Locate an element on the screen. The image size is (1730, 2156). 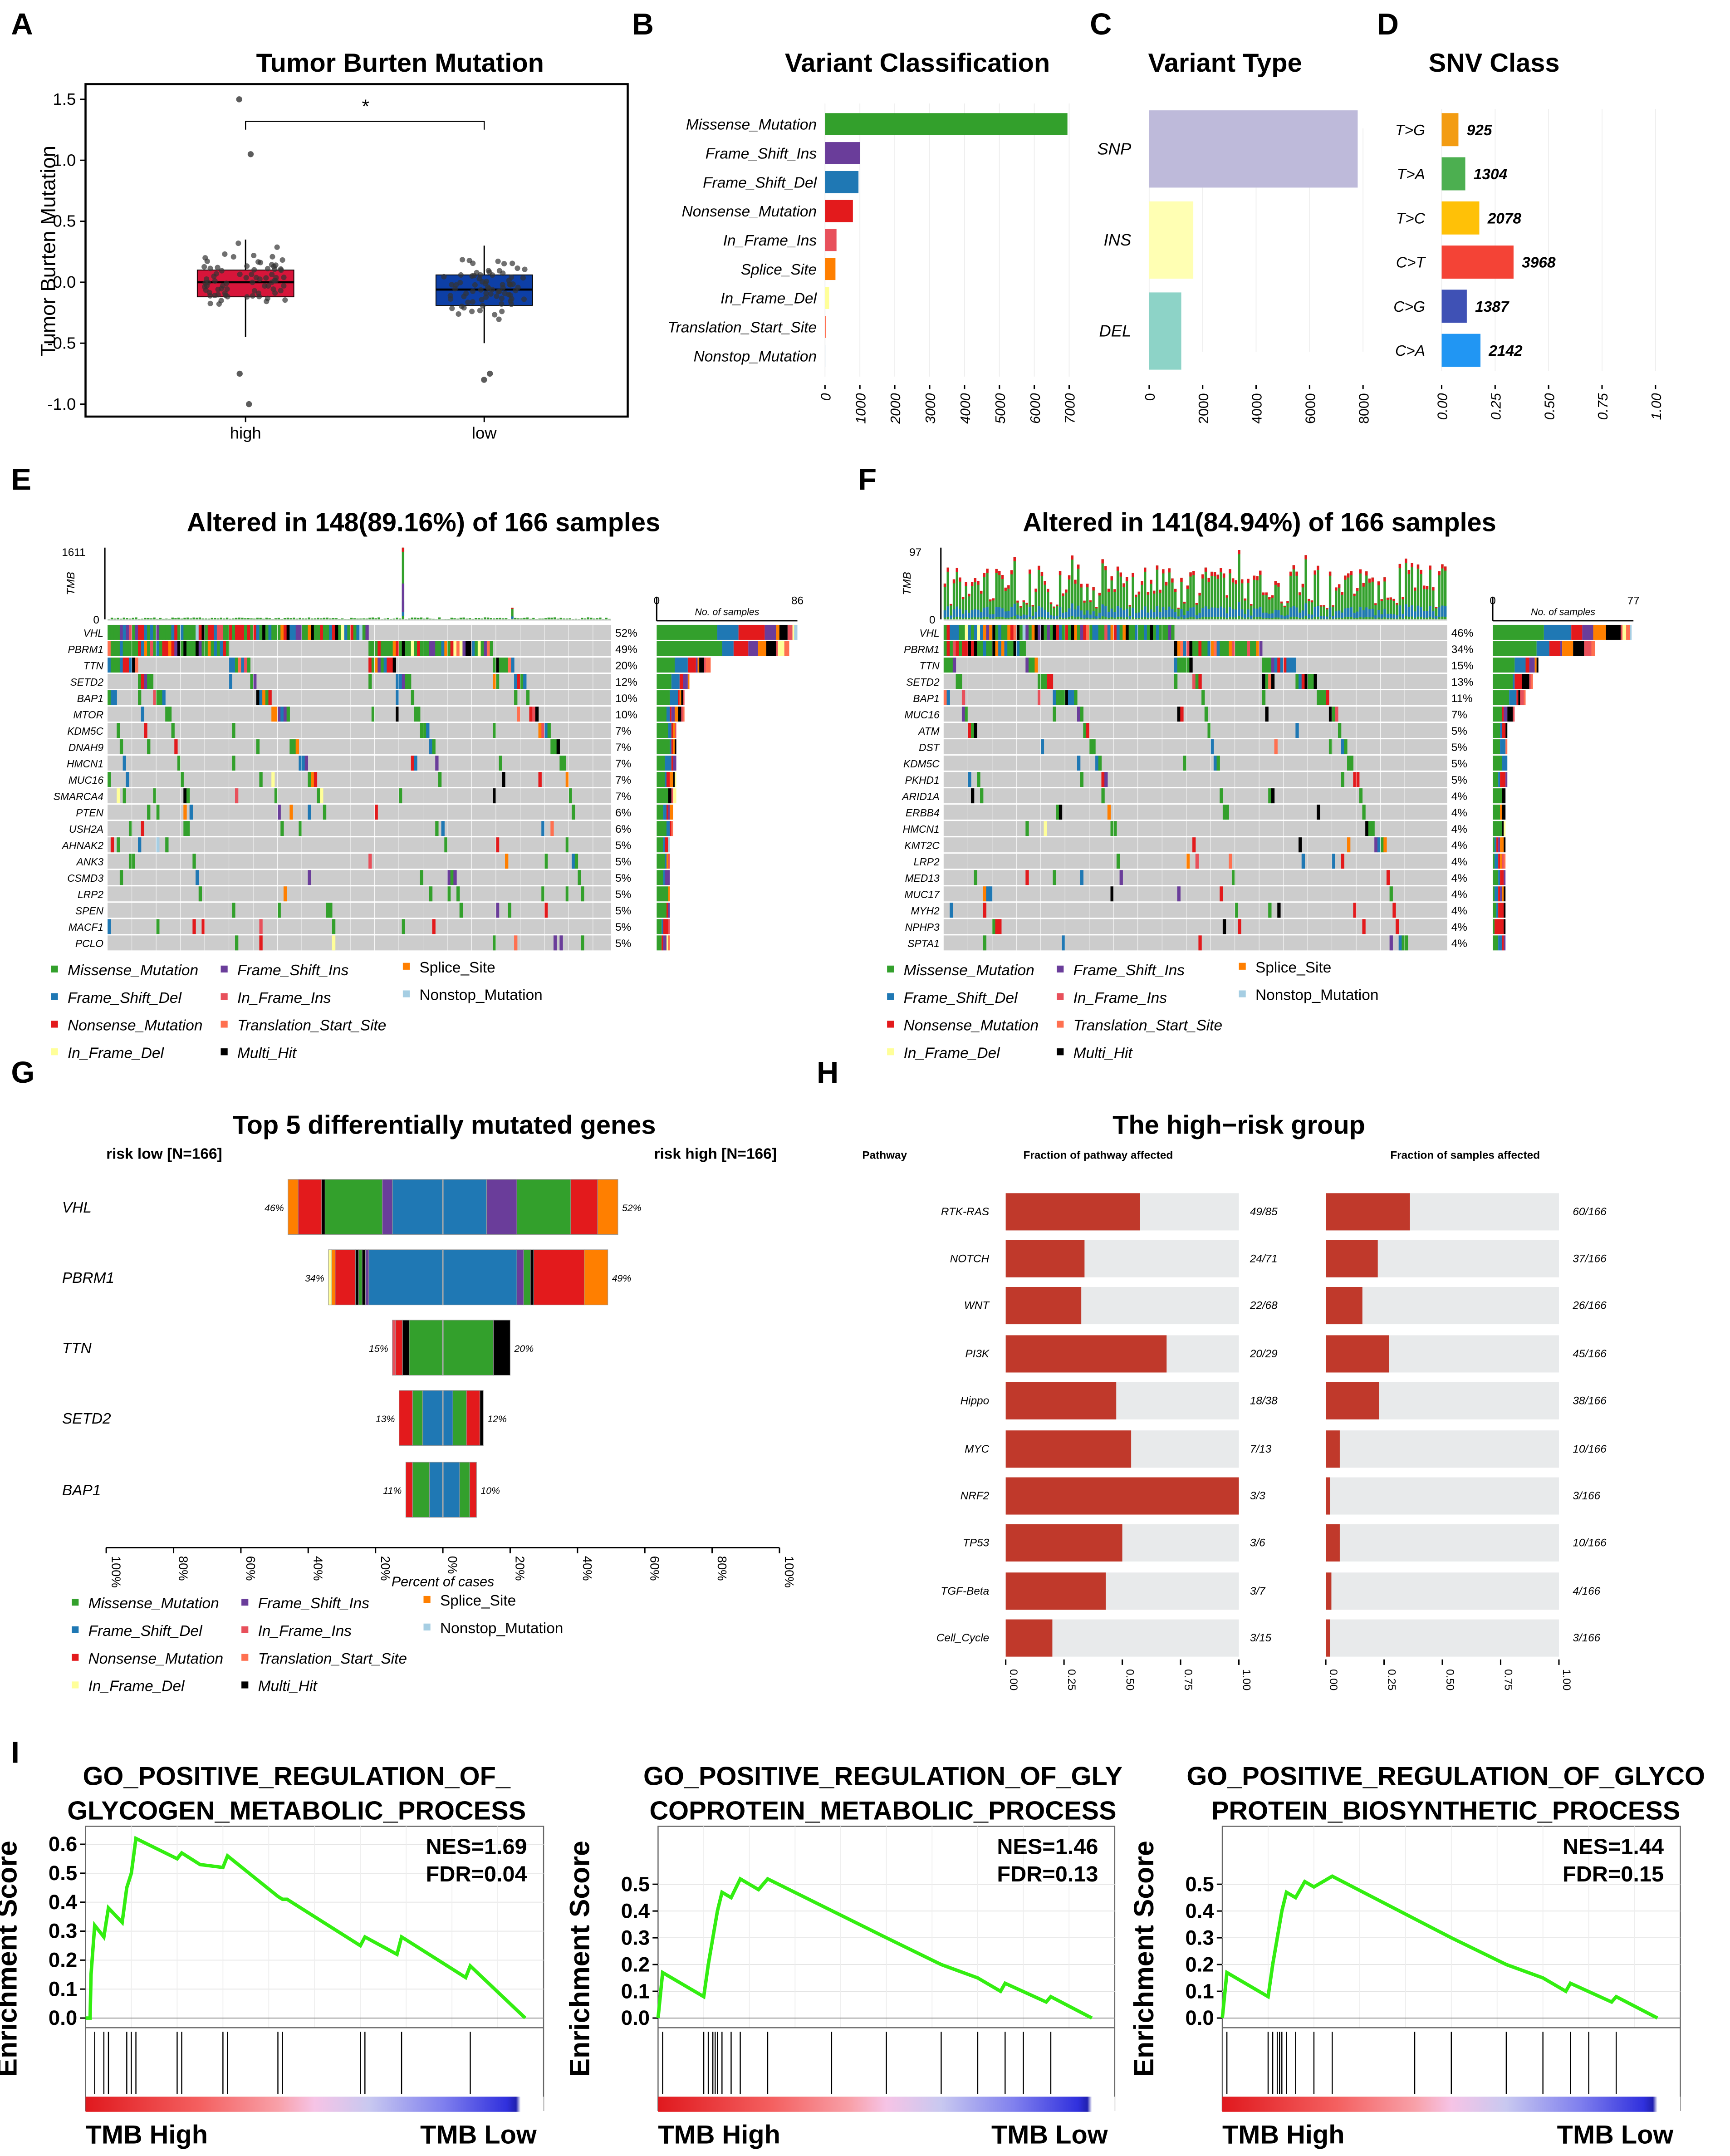
bar-T>G is located at coordinates (1450, 130).